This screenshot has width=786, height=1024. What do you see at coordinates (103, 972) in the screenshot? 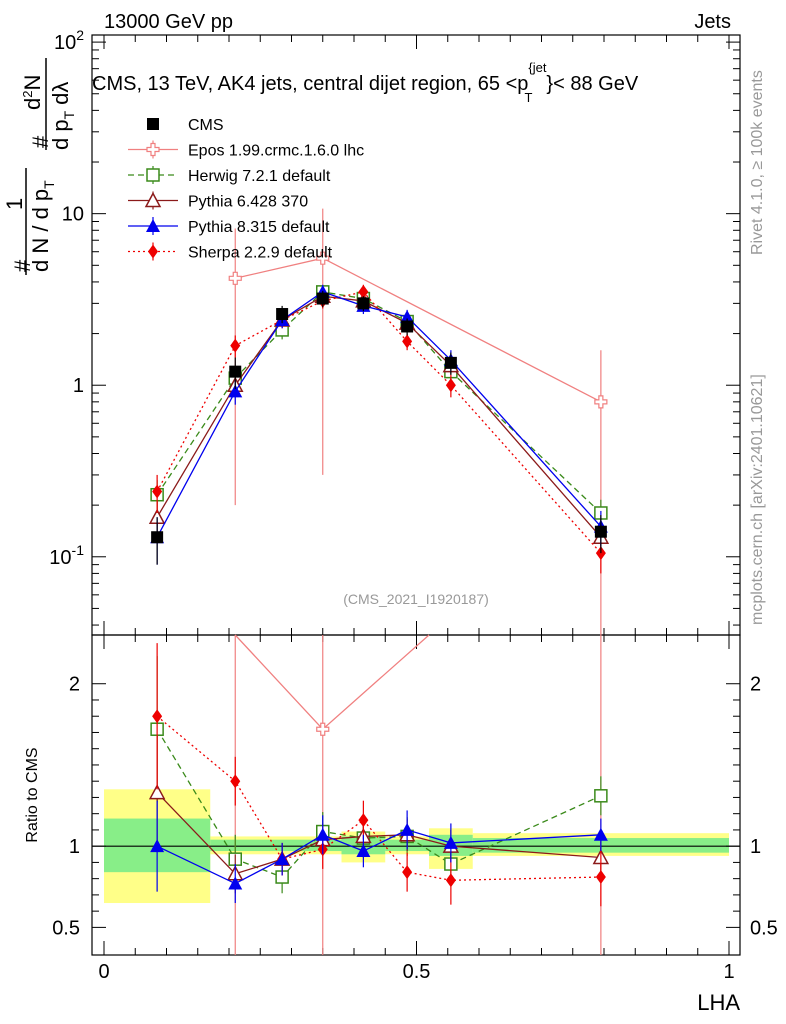
I see `x-tick-label: 0` at bounding box center [103, 972].